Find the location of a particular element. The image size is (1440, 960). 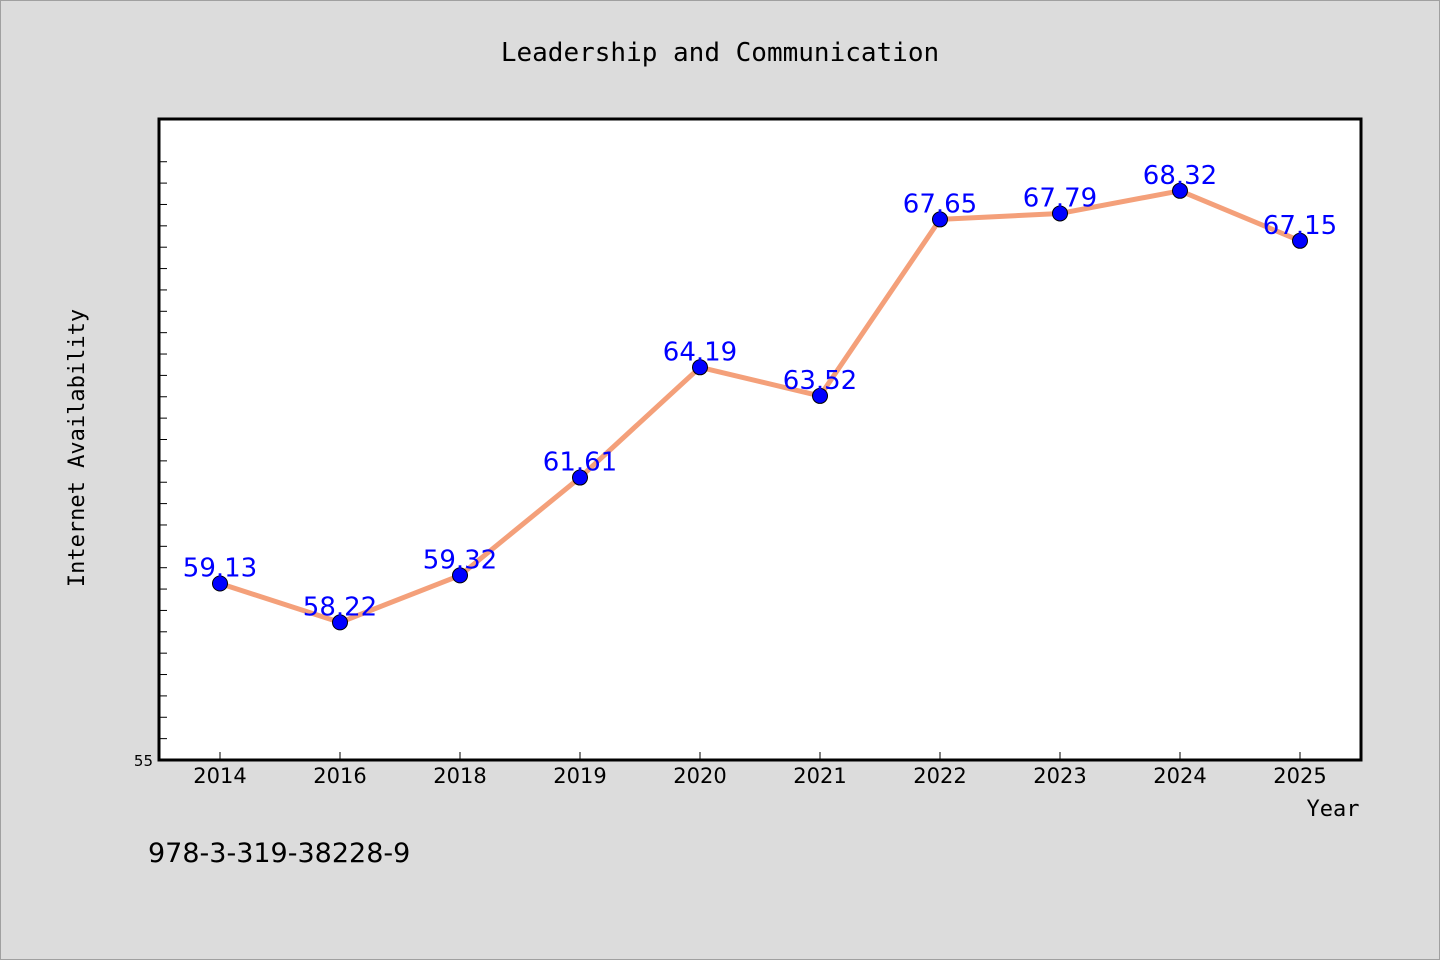

data-label: 67.15 is located at coordinates (1300, 226).